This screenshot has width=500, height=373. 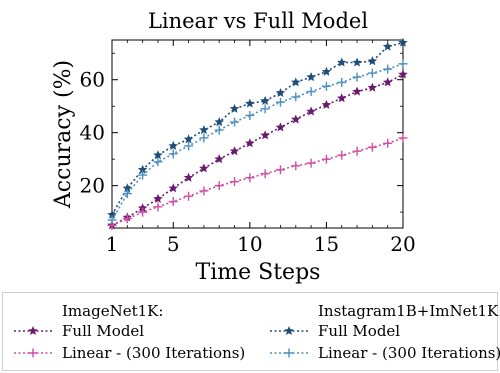 What do you see at coordinates (63, 134) in the screenshot?
I see `y-axis-label: Accuracy (%)` at bounding box center [63, 134].